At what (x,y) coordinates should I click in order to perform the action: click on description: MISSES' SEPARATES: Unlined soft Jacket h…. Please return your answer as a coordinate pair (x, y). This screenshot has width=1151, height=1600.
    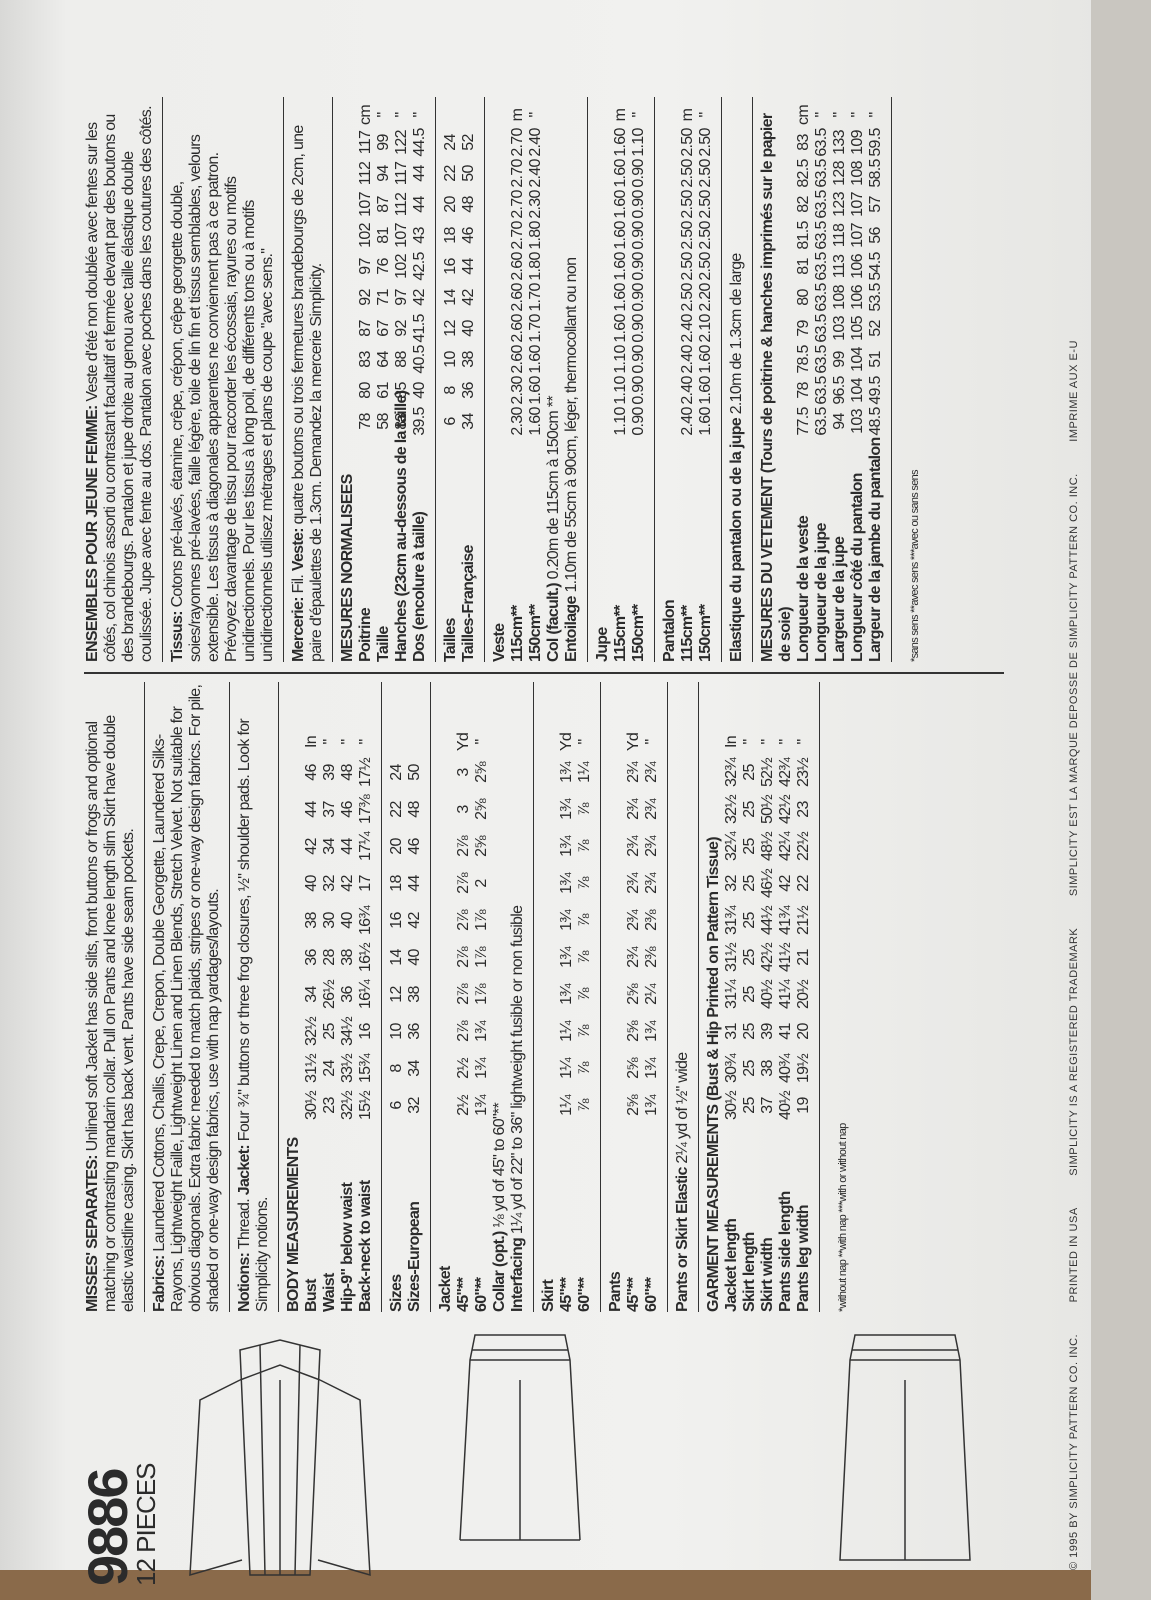
    Looking at the image, I should click on (111, 997).